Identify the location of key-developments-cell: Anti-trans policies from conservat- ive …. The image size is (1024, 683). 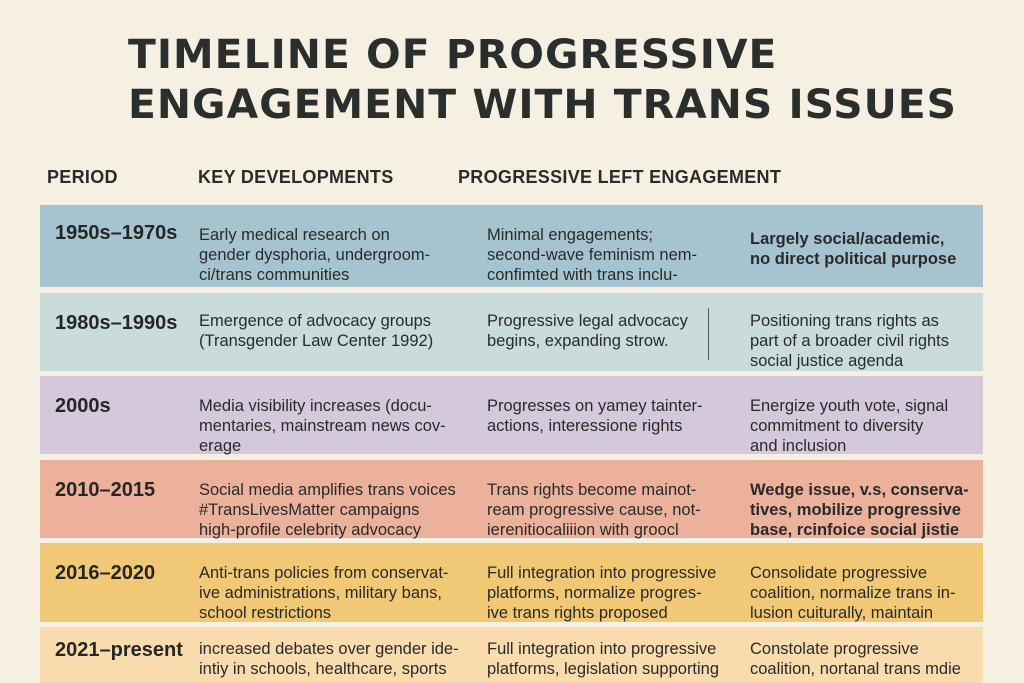
(324, 593).